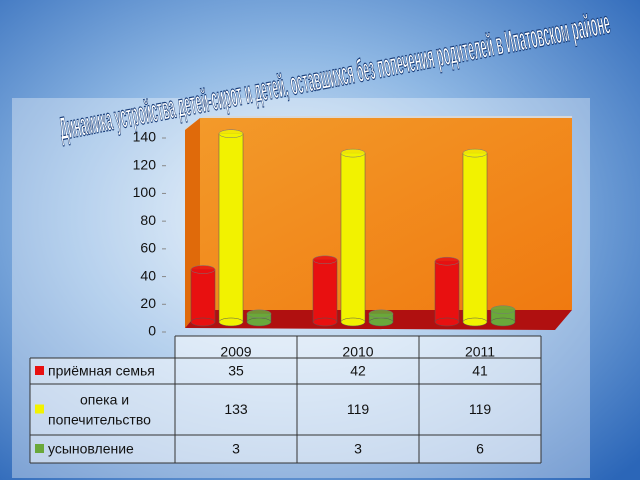  Describe the element at coordinates (148, 303) in the screenshot. I see `y-tick-label: 20` at that location.